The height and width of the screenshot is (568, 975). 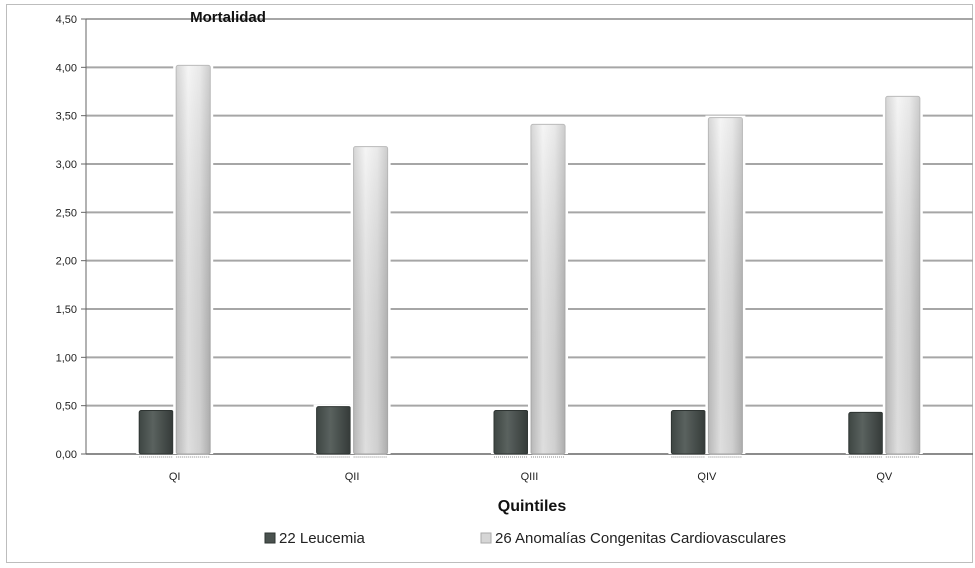 I want to click on y-tick-label: 4,50, so click(x=66, y=20).